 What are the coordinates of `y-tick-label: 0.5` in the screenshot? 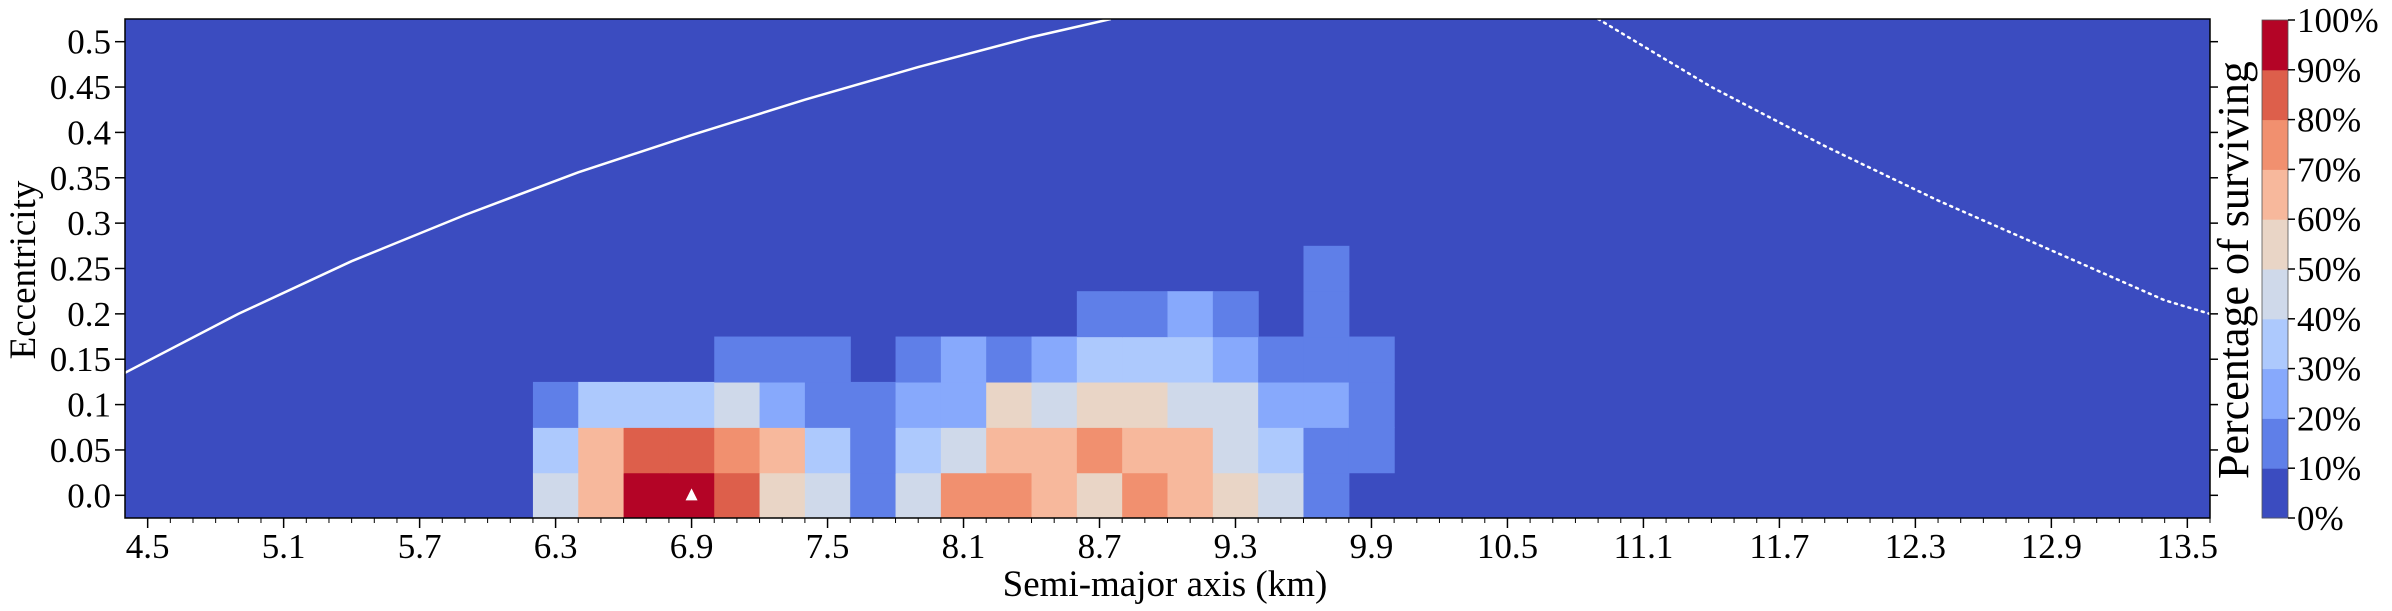 It's located at (89, 42).